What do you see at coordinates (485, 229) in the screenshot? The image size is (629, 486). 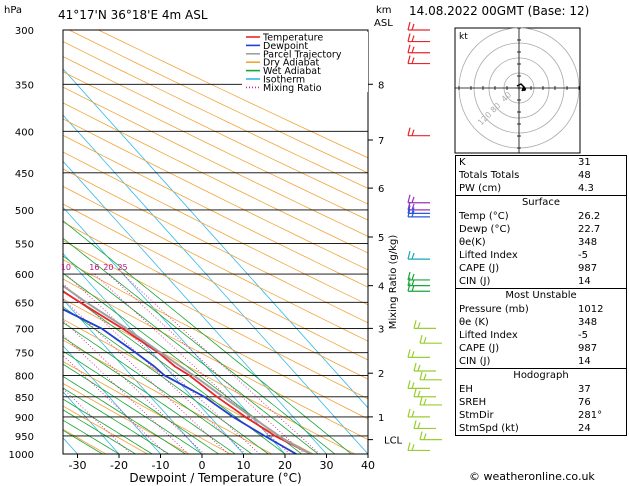 I see `surface-label: Dewp (°C)` at bounding box center [485, 229].